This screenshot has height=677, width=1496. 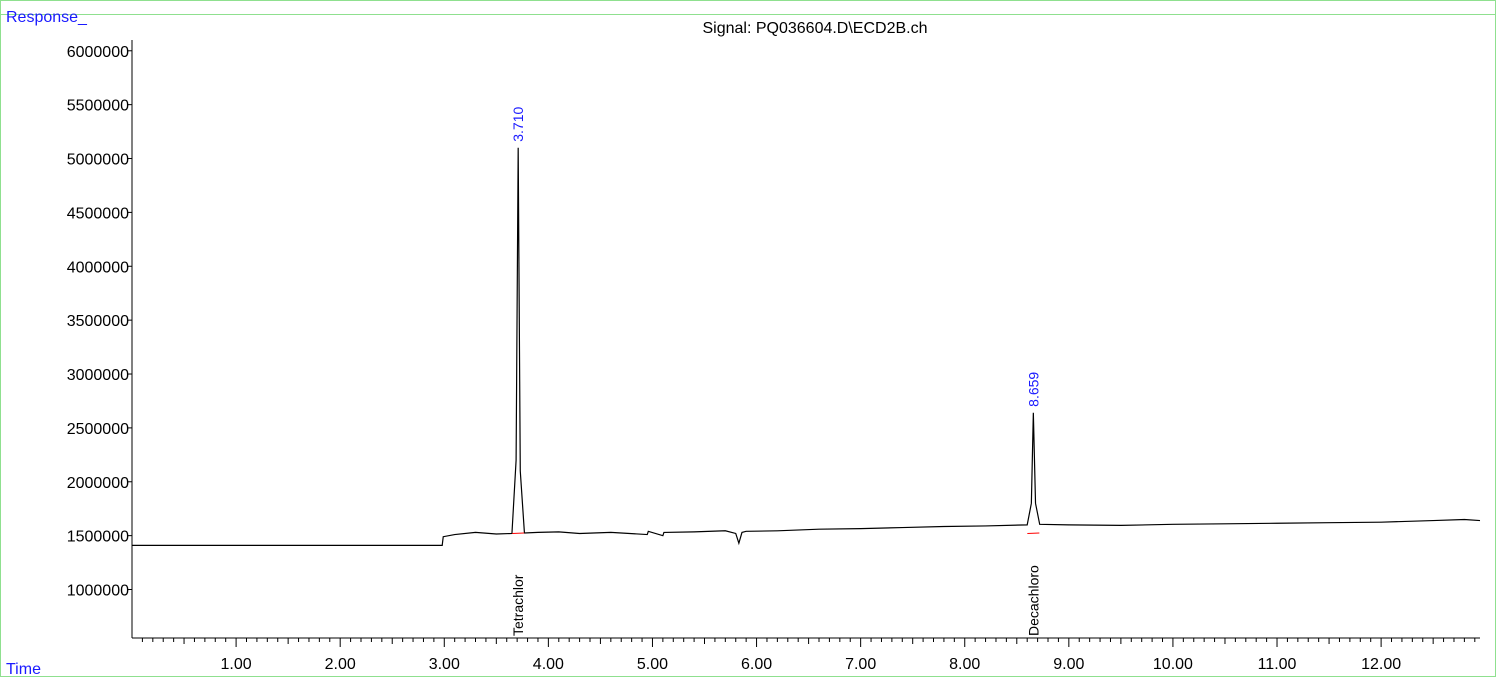 I want to click on x-tick-label: 9.00, so click(x=1068, y=664).